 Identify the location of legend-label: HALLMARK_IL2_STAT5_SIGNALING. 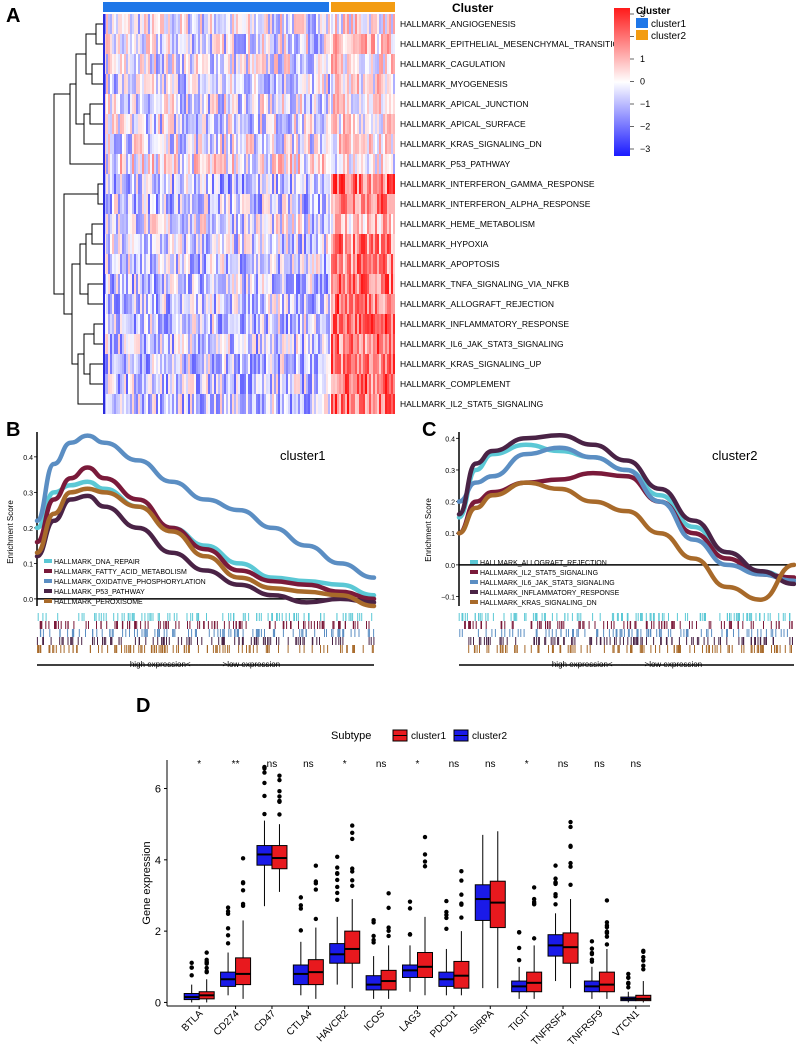
(539, 573).